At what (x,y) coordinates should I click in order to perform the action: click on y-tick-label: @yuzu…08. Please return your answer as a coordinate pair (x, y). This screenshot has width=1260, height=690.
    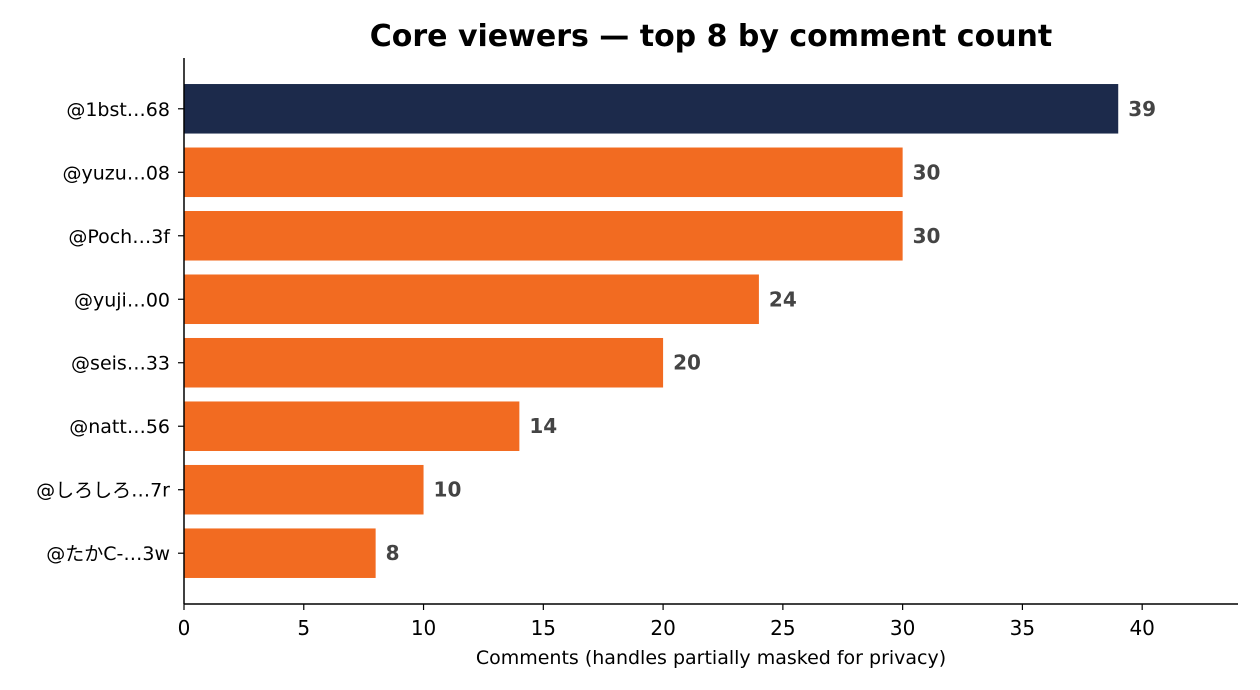
    Looking at the image, I should click on (116, 173).